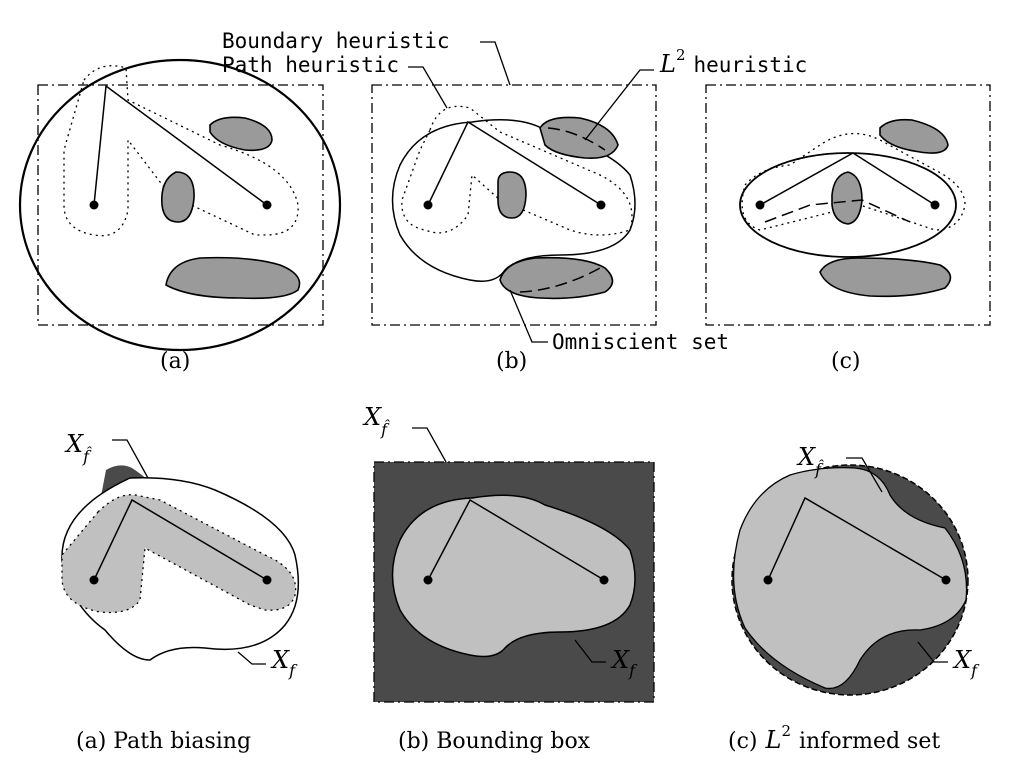  I want to click on tree-bottom-b, so click(516, 539).